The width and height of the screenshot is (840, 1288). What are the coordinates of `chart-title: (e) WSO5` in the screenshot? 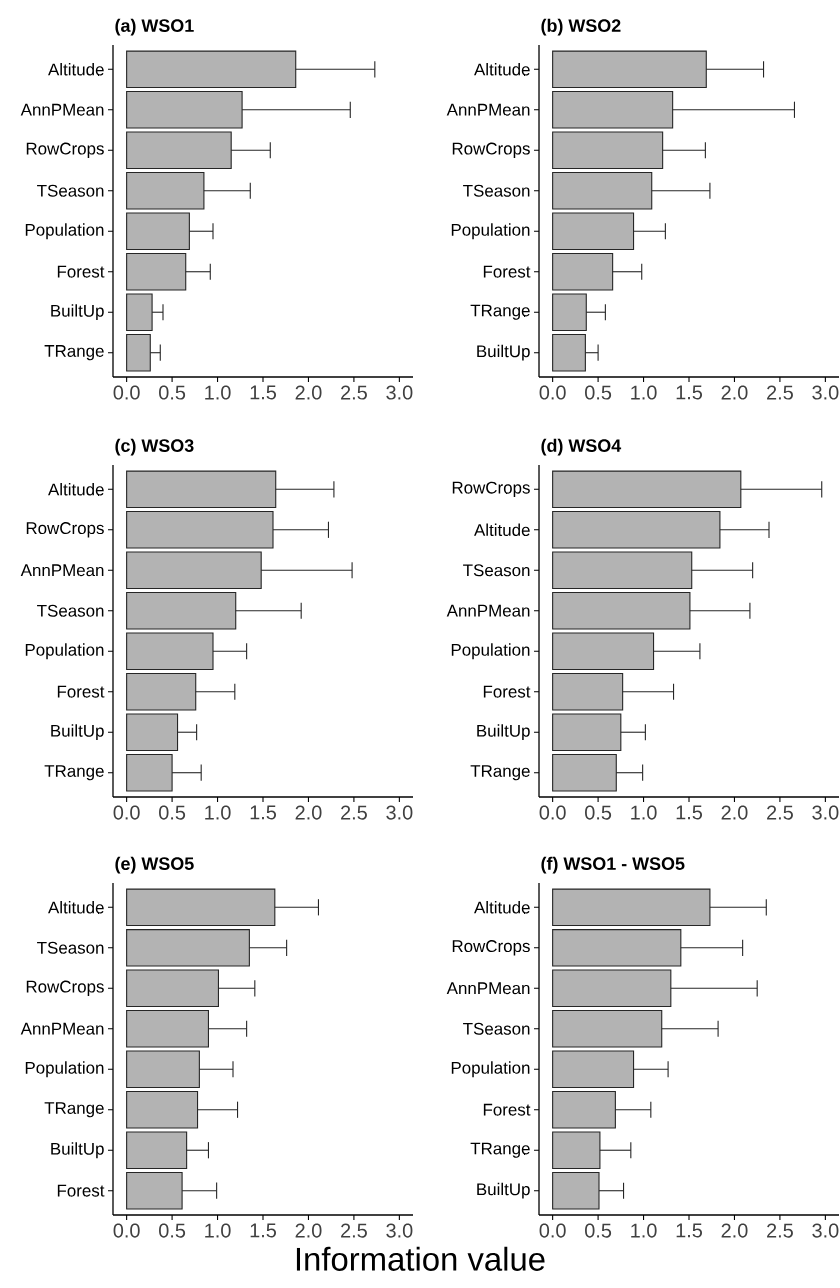 It's located at (154, 865).